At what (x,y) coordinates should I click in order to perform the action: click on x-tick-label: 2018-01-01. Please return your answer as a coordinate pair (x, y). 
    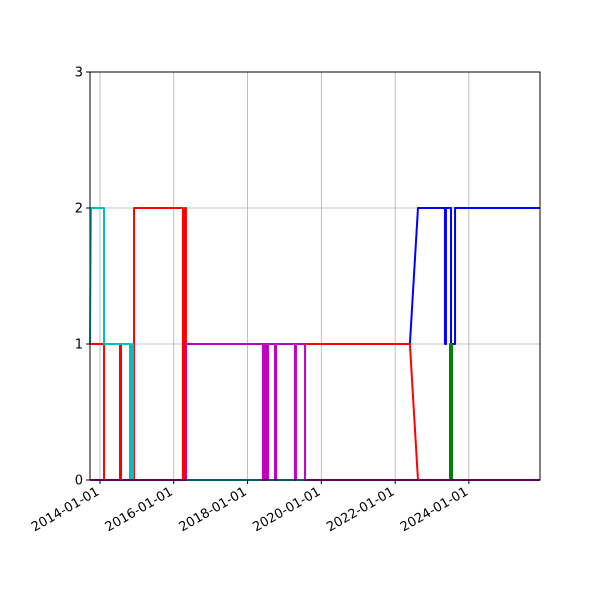
    Looking at the image, I should click on (213, 509).